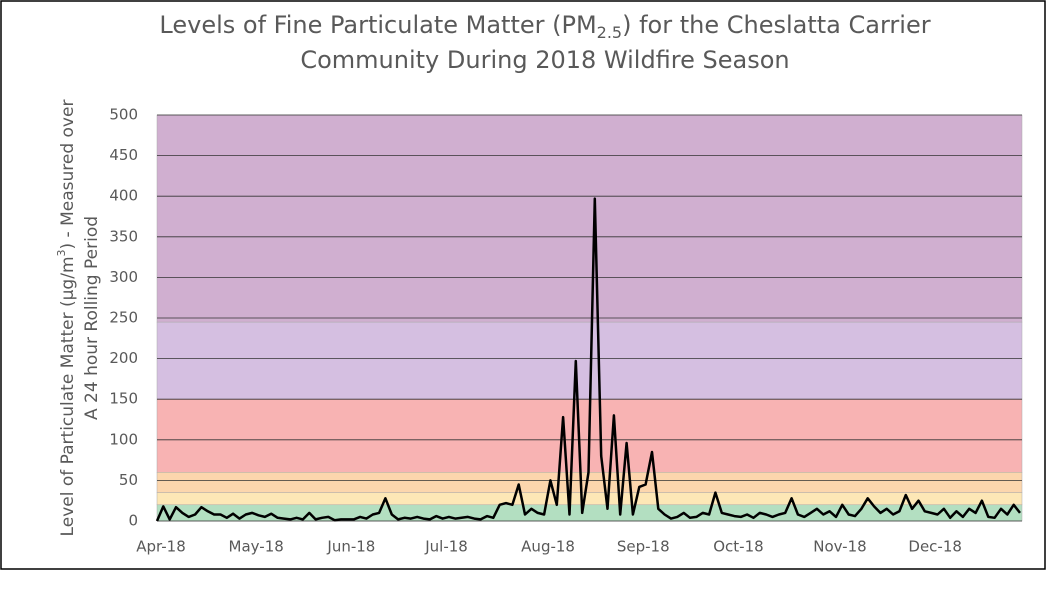 The height and width of the screenshot is (608, 1047). I want to click on y-tick-label: 500, so click(123, 115).